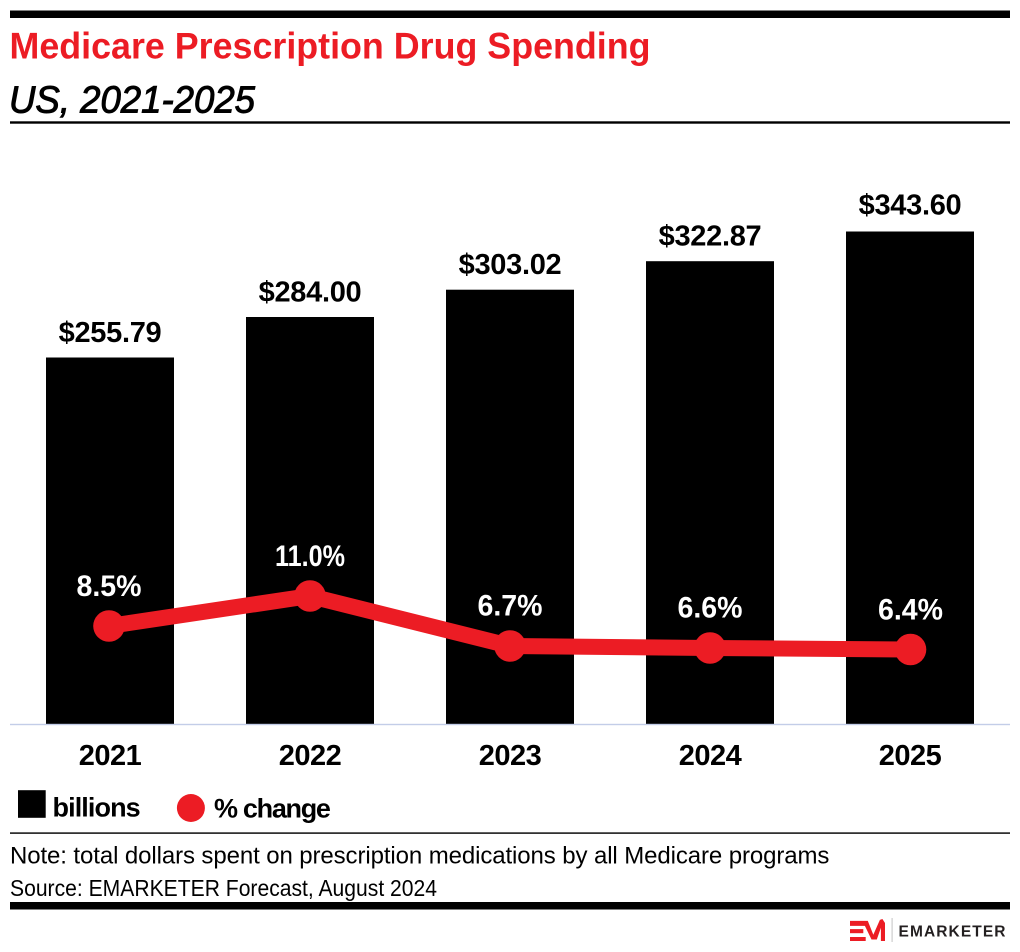  I want to click on svg-text: $284.00, so click(310, 293).